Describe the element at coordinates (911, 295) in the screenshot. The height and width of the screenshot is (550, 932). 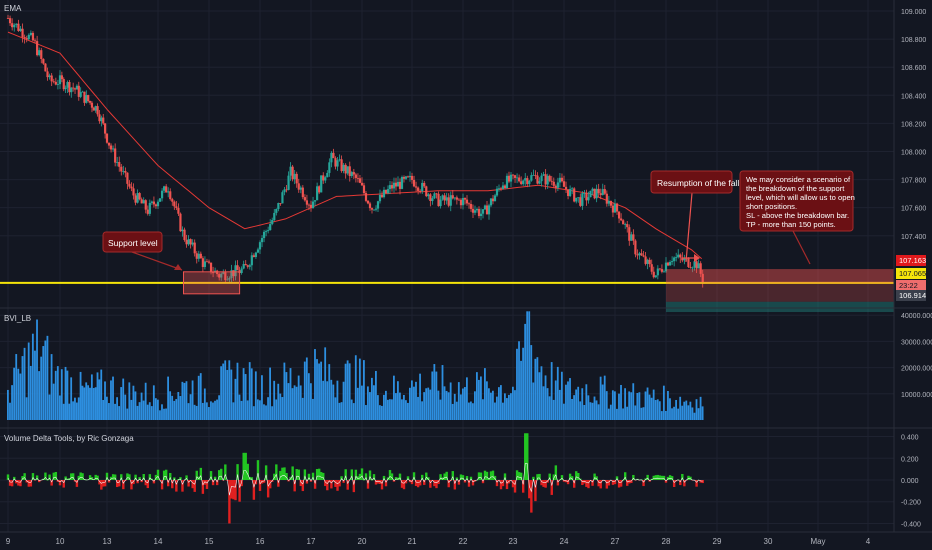
I see `lower-price-tag` at that location.